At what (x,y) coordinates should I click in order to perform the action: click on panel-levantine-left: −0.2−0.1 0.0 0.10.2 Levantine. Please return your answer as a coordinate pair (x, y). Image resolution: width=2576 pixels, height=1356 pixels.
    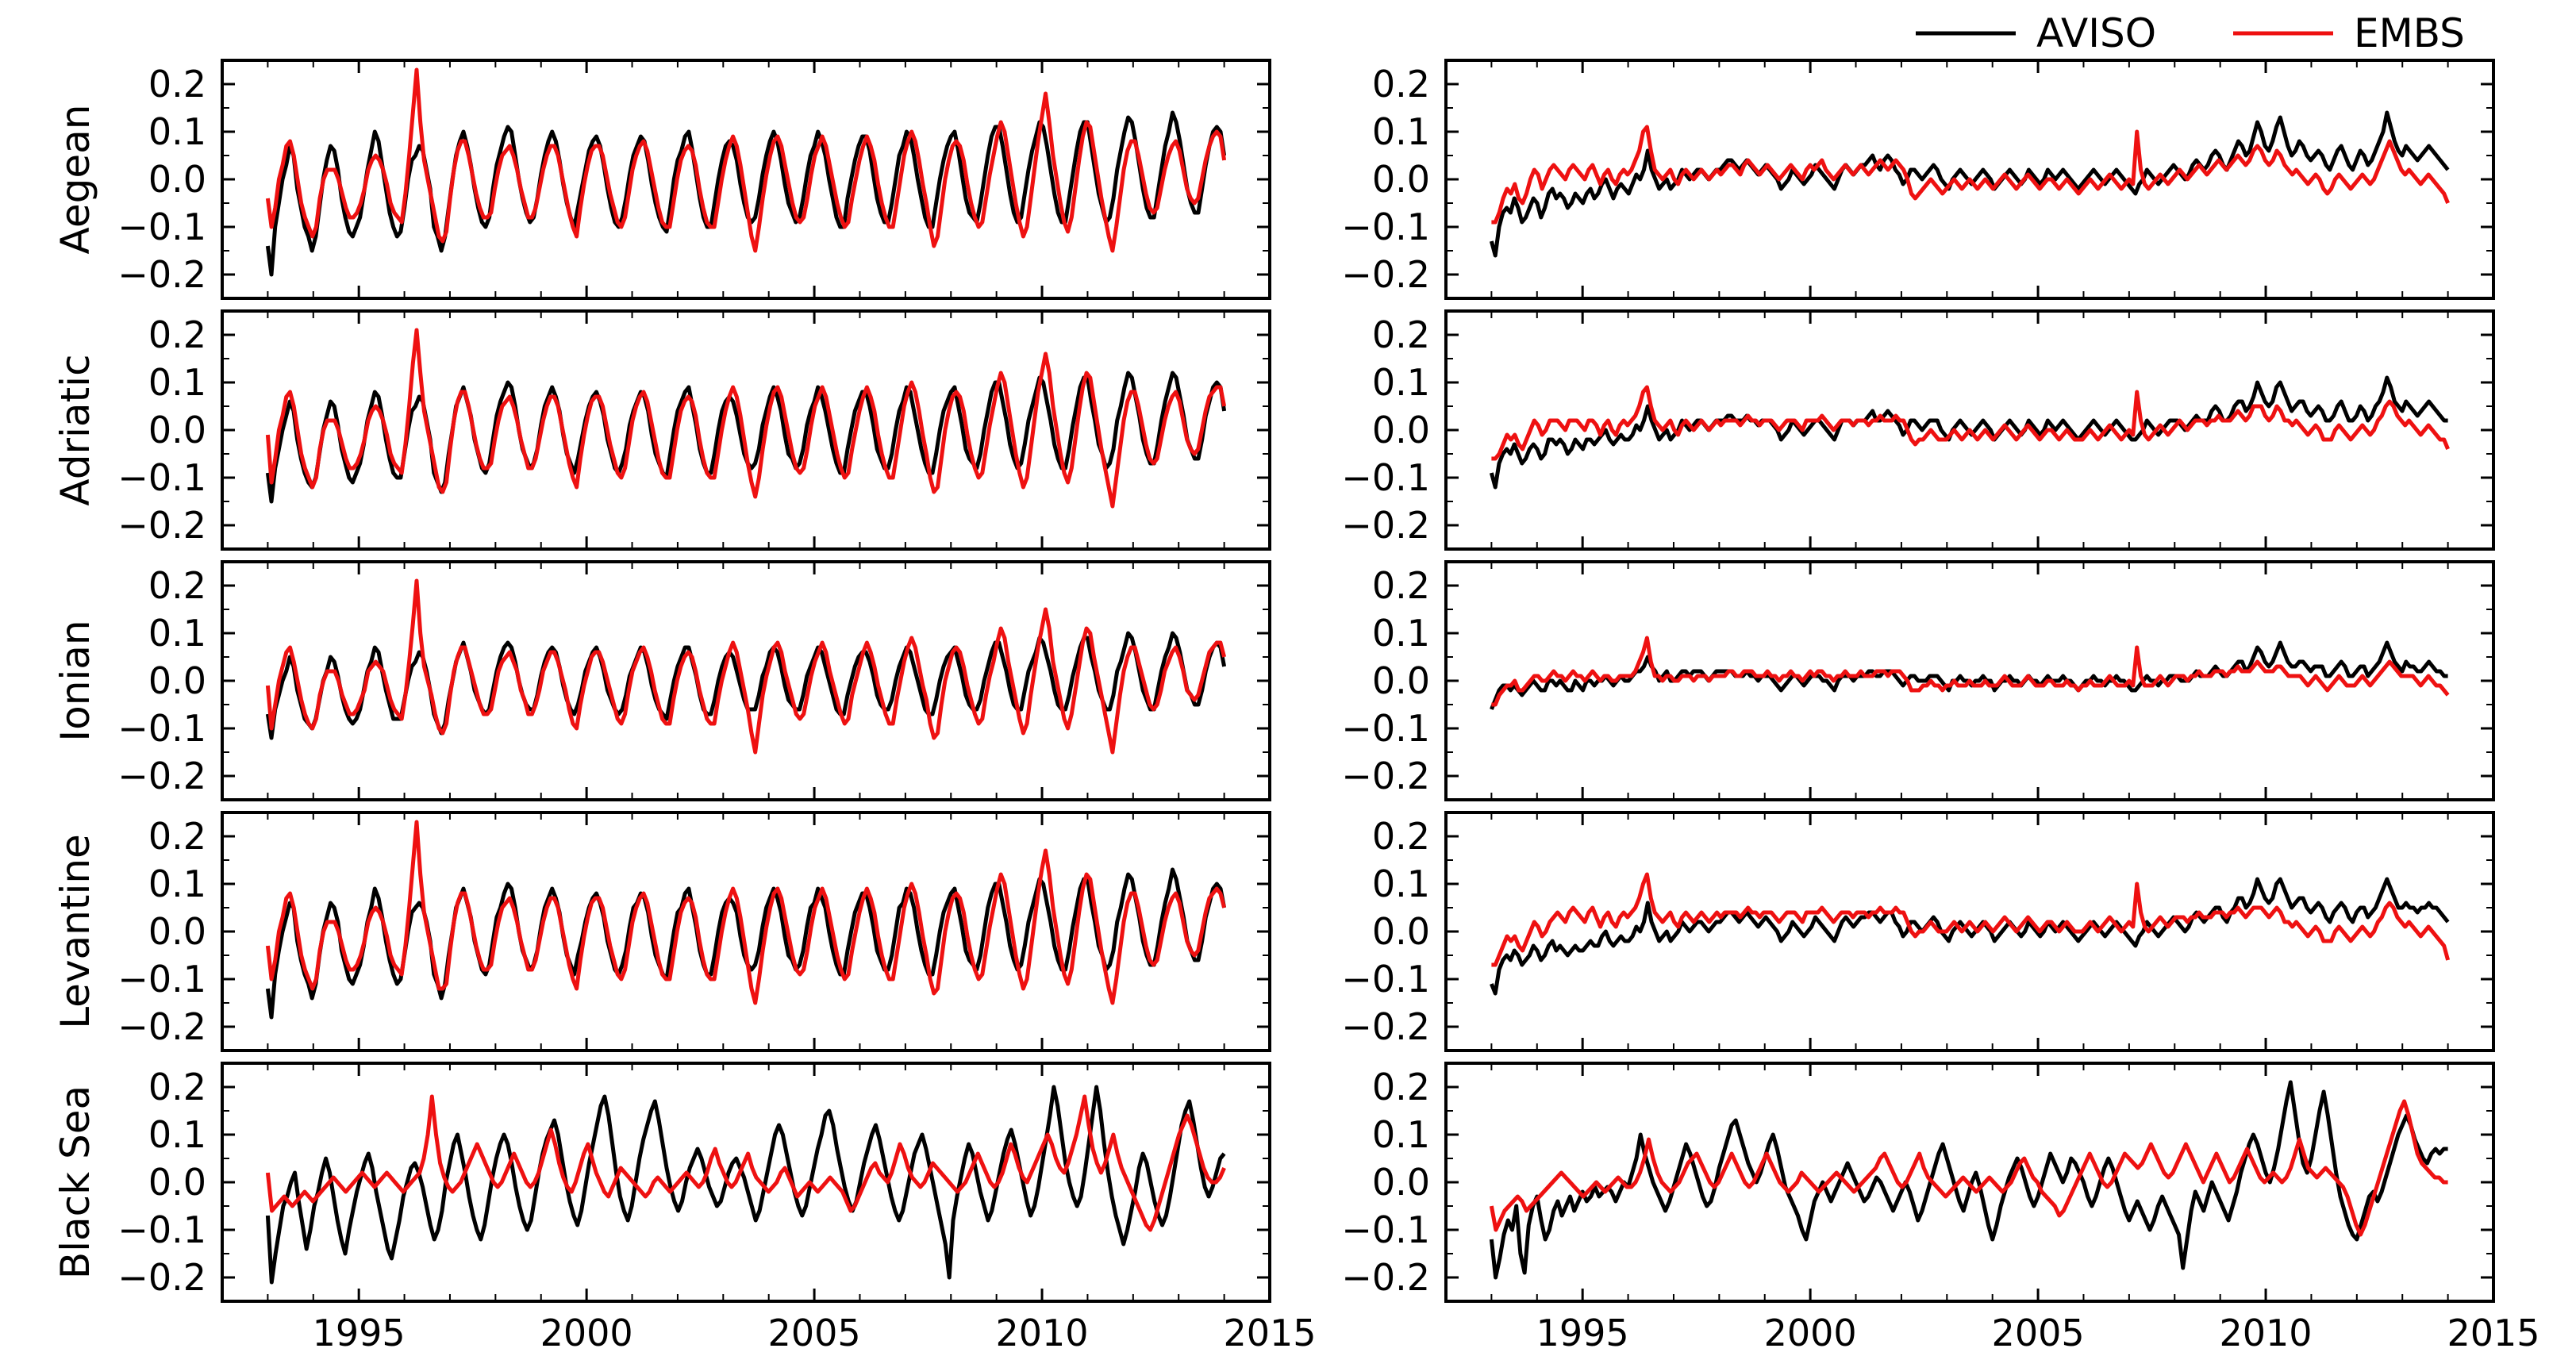
    Looking at the image, I should click on (661, 931).